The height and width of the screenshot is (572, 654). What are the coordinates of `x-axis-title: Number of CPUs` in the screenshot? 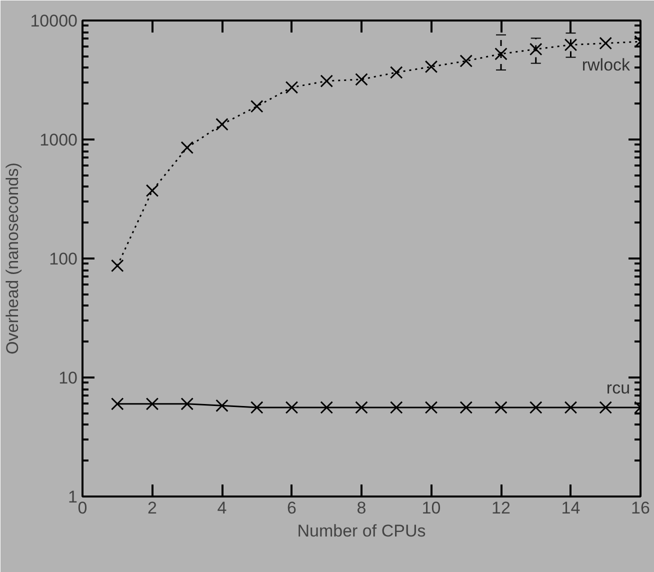 It's located at (361, 531).